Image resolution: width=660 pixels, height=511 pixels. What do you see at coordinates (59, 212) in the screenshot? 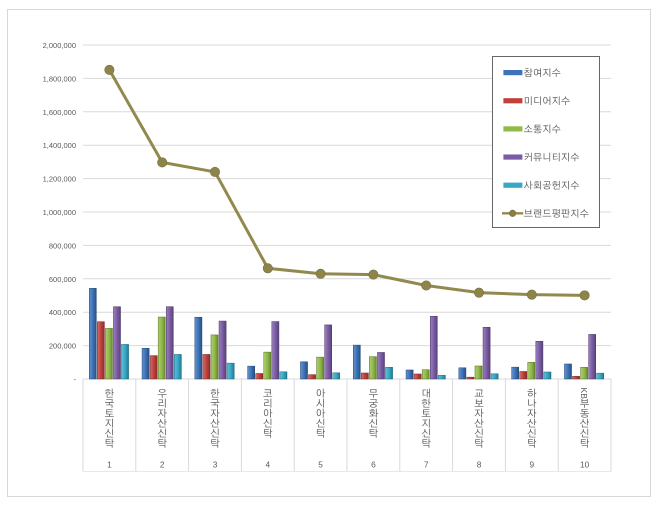
I see `svg-text: 1,000,000` at bounding box center [59, 212].